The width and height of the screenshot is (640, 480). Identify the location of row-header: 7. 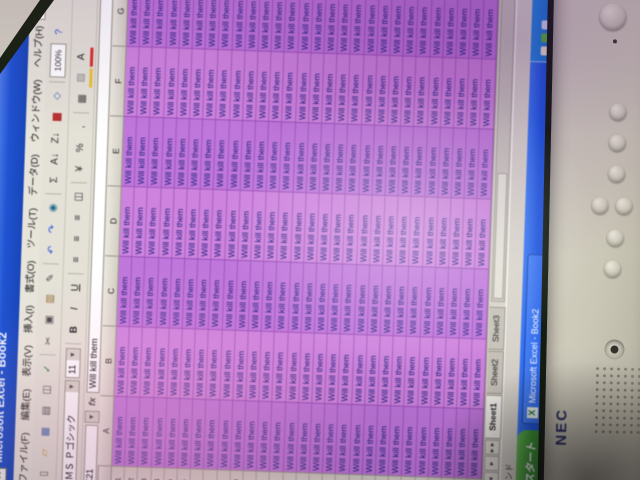
(197, 474).